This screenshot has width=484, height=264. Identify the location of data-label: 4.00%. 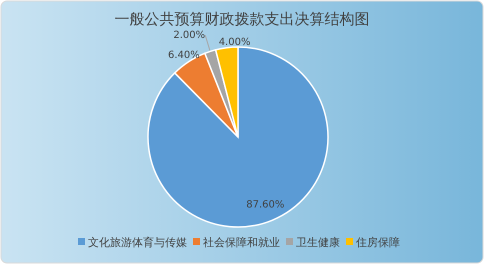
(234, 42).